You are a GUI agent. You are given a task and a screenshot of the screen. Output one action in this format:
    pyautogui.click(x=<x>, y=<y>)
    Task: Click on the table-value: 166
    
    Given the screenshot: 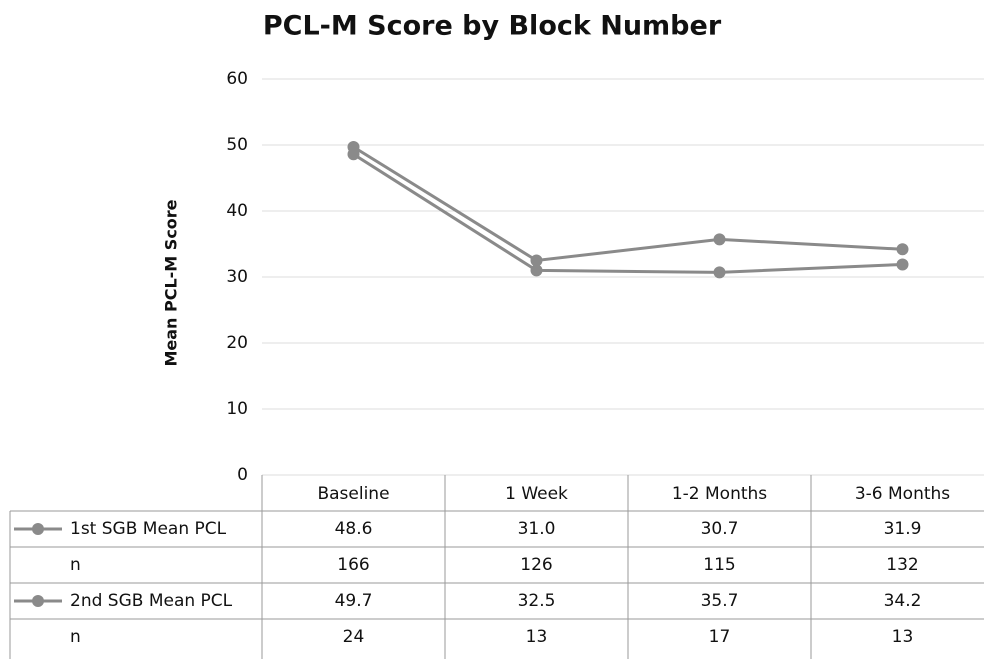 What is the action you would take?
    pyautogui.click(x=353, y=565)
    